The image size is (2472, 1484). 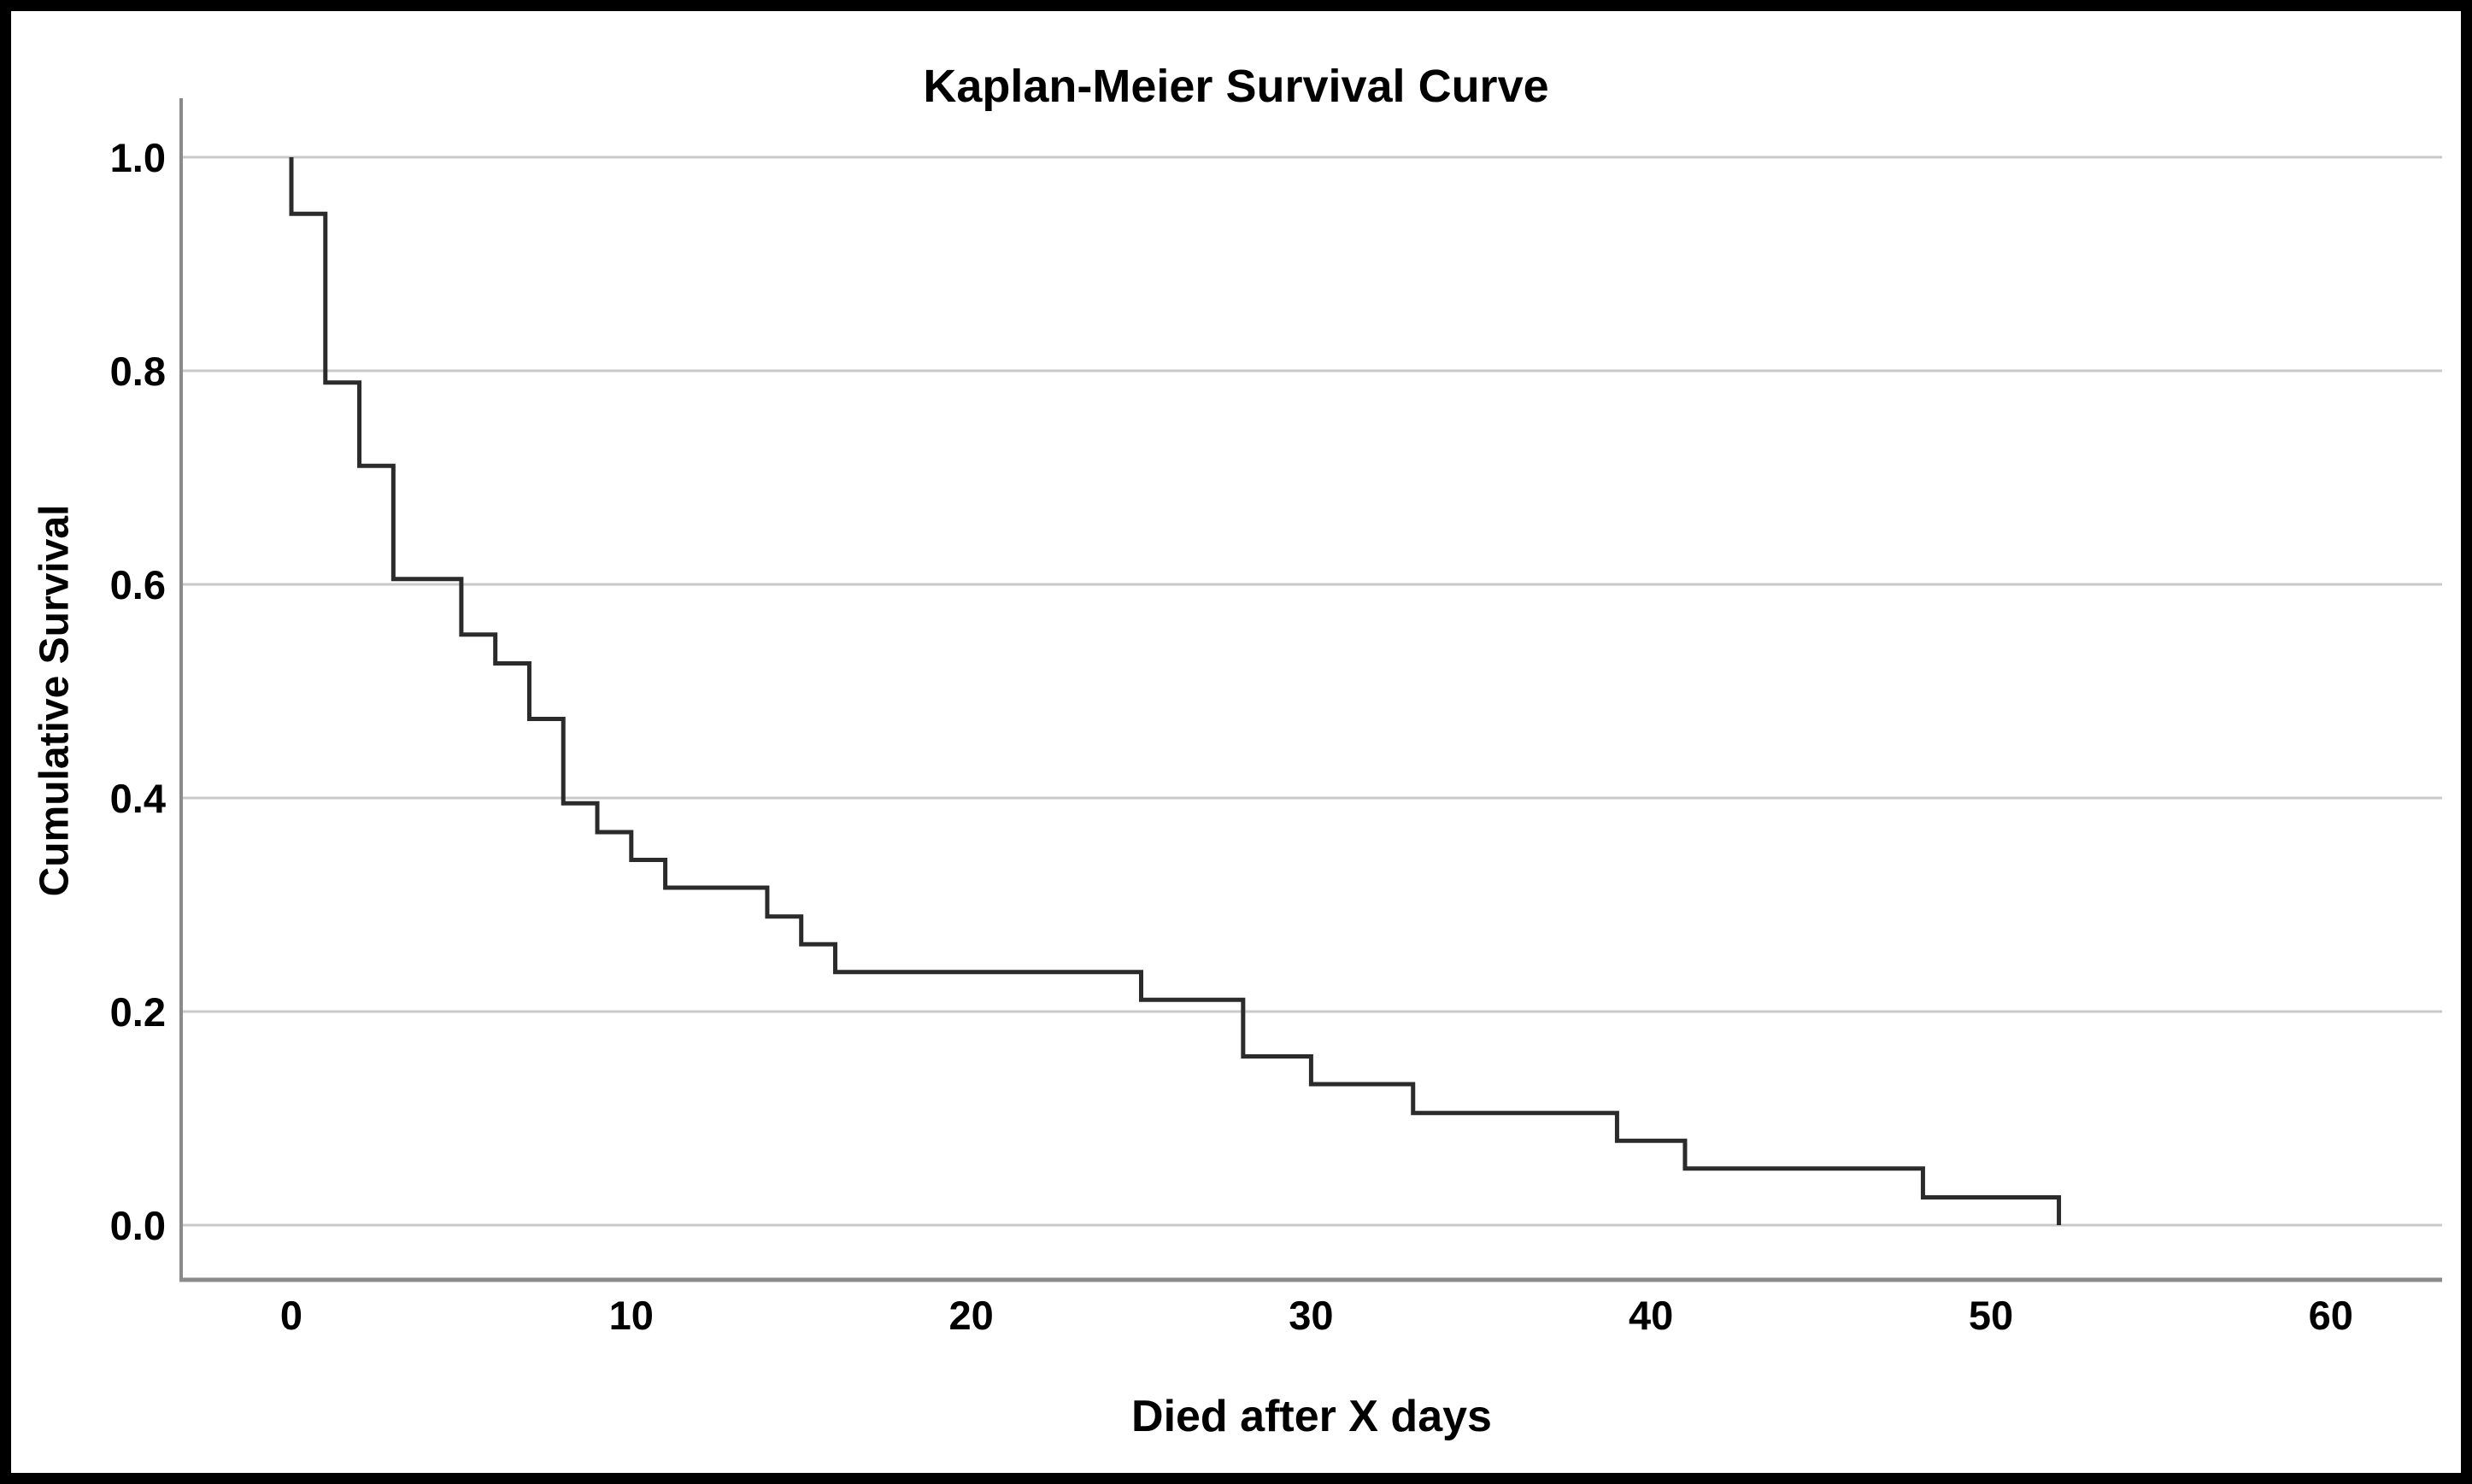 What do you see at coordinates (1311, 1315) in the screenshot?
I see `x-tick-label: 30` at bounding box center [1311, 1315].